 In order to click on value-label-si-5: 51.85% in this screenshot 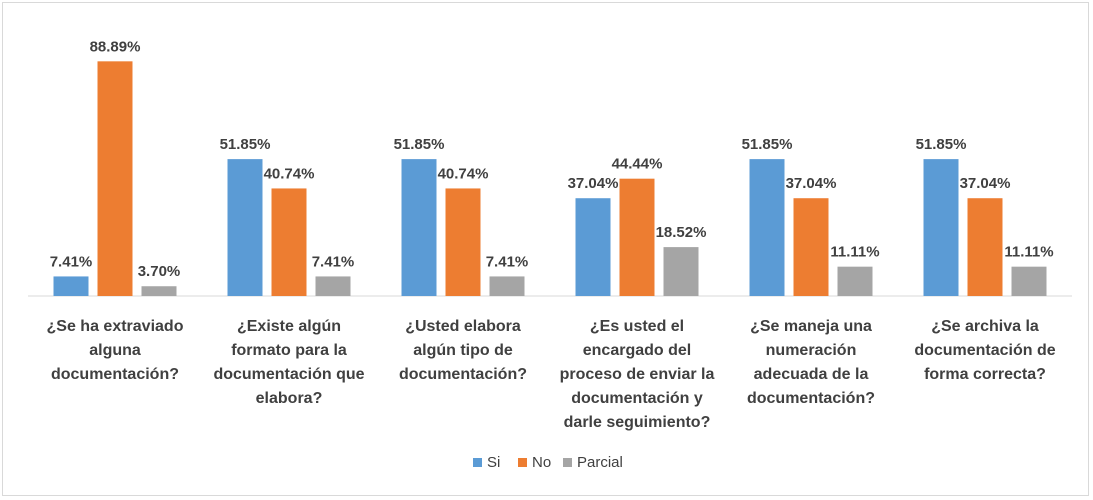, I will do `click(767, 144)`.